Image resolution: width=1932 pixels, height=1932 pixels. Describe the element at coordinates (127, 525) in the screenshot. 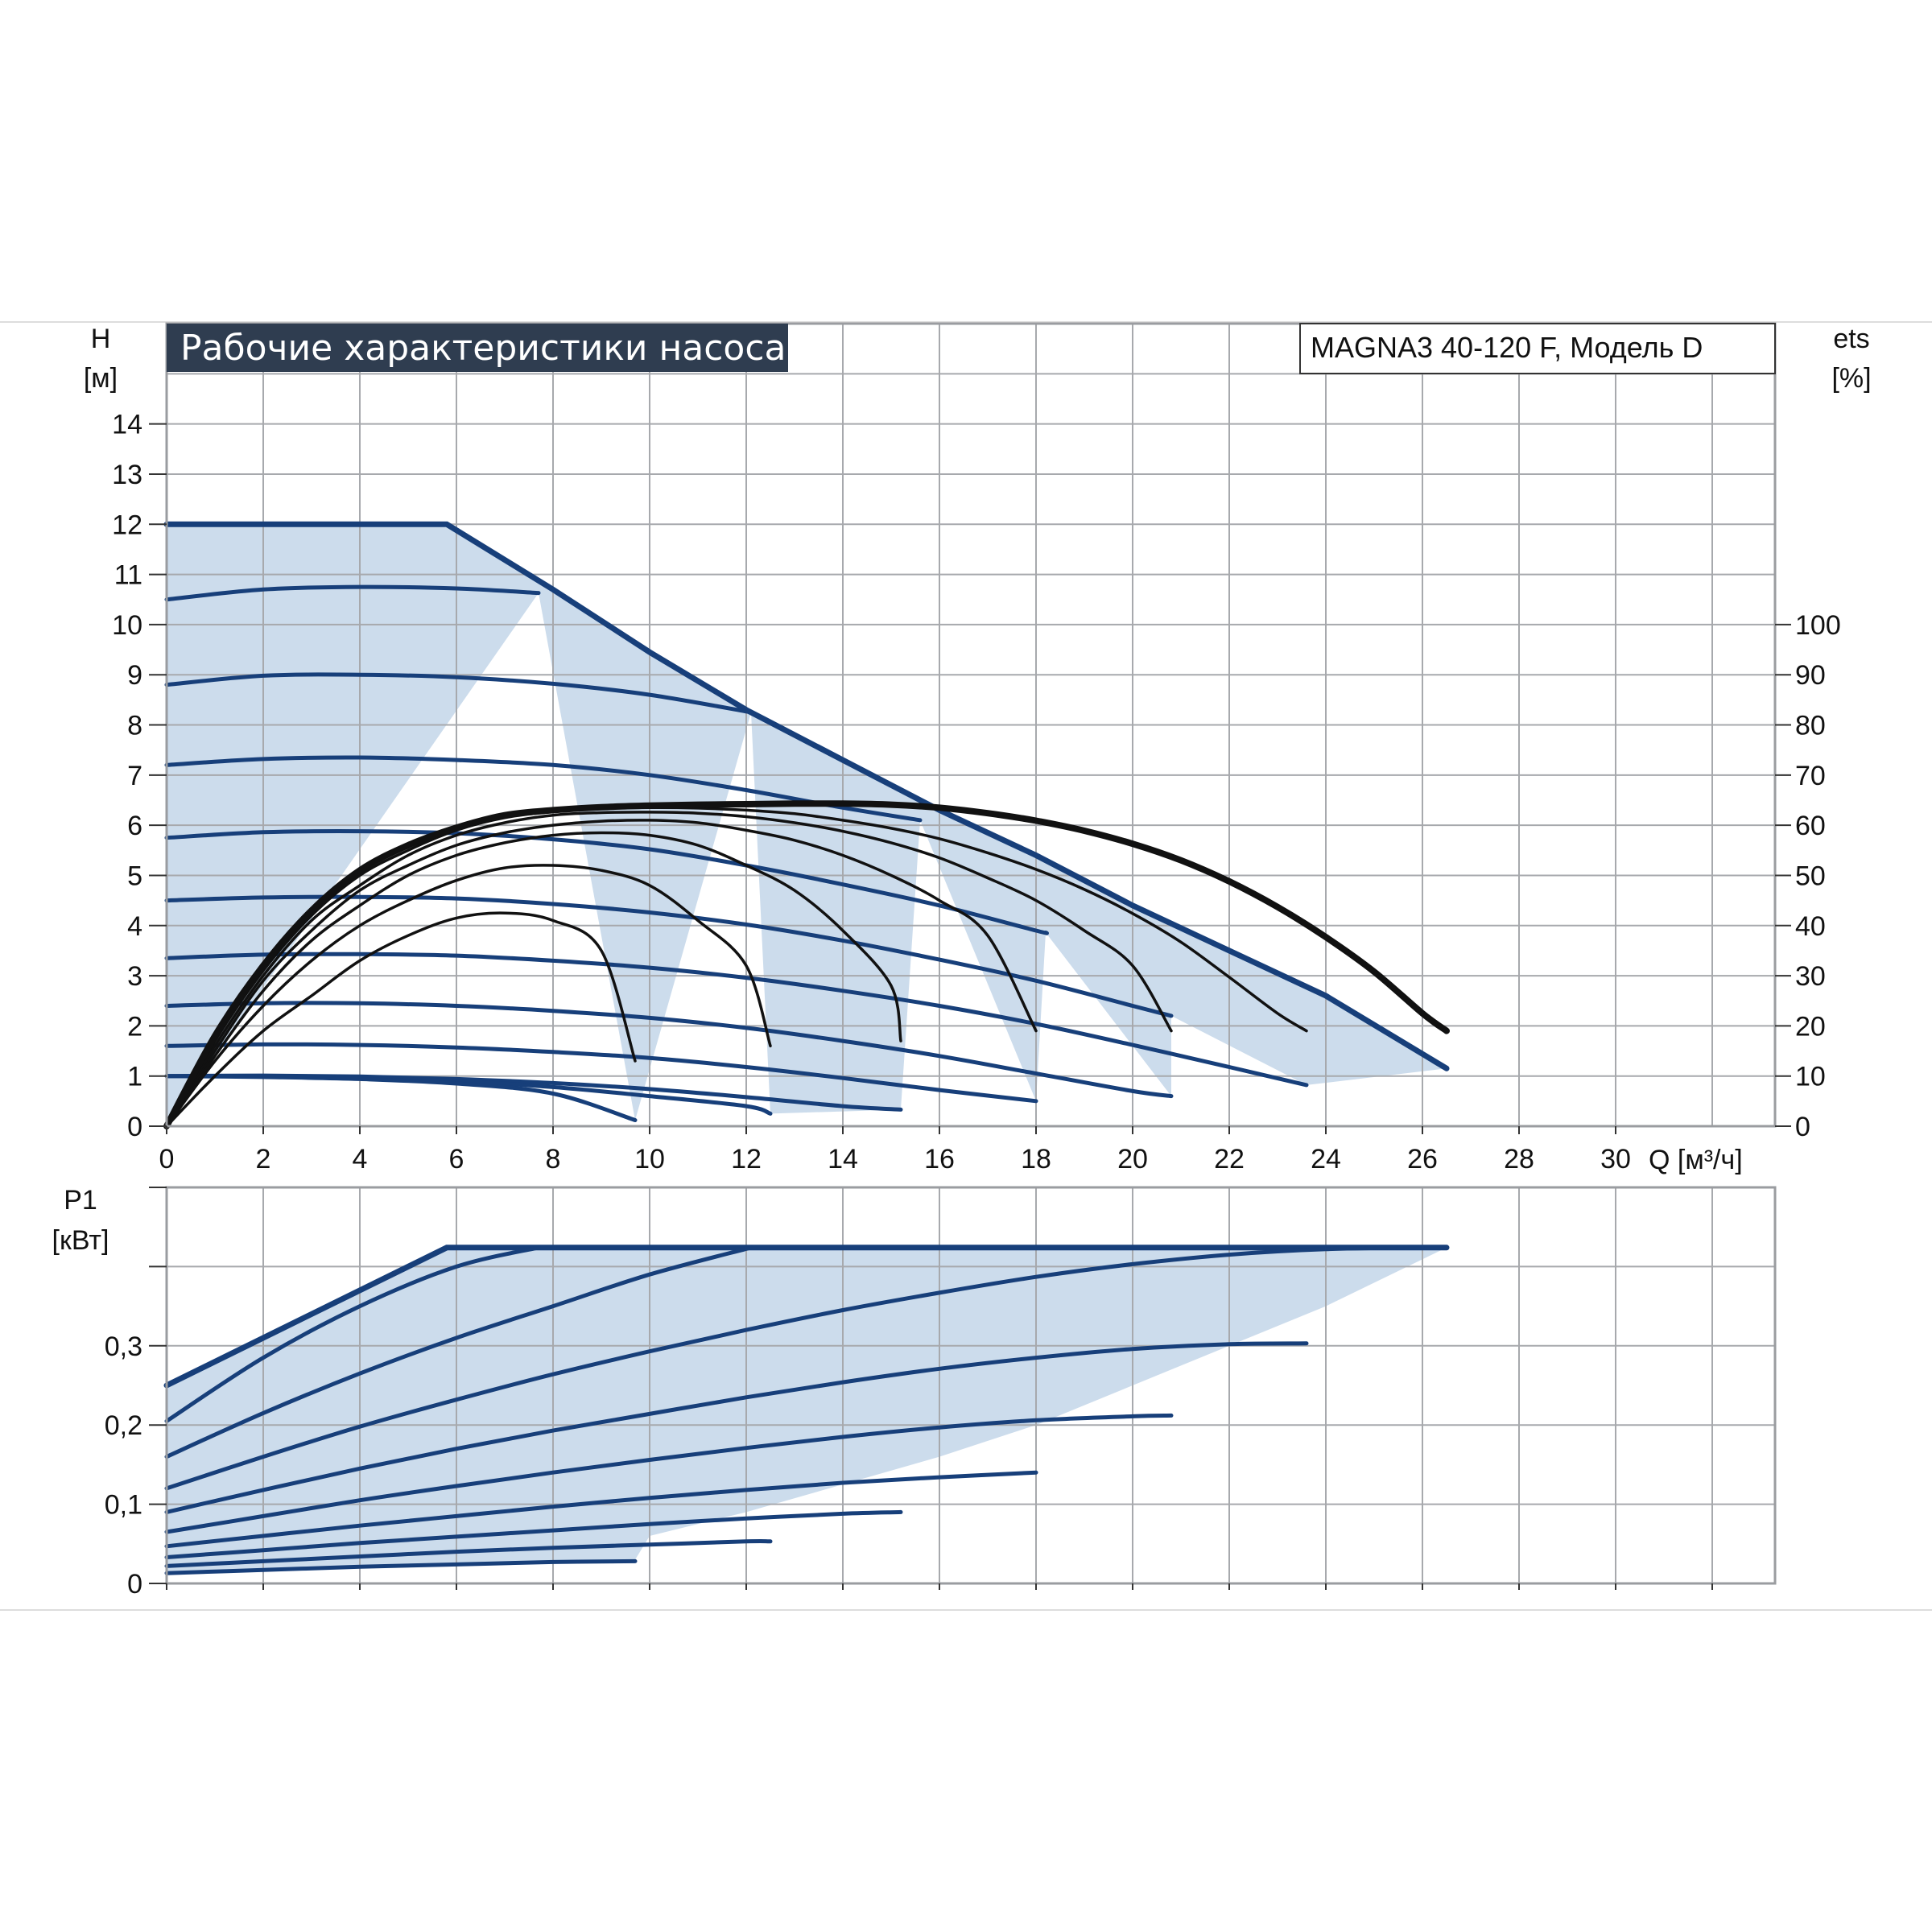

I see `y-tick-label: 12` at that location.